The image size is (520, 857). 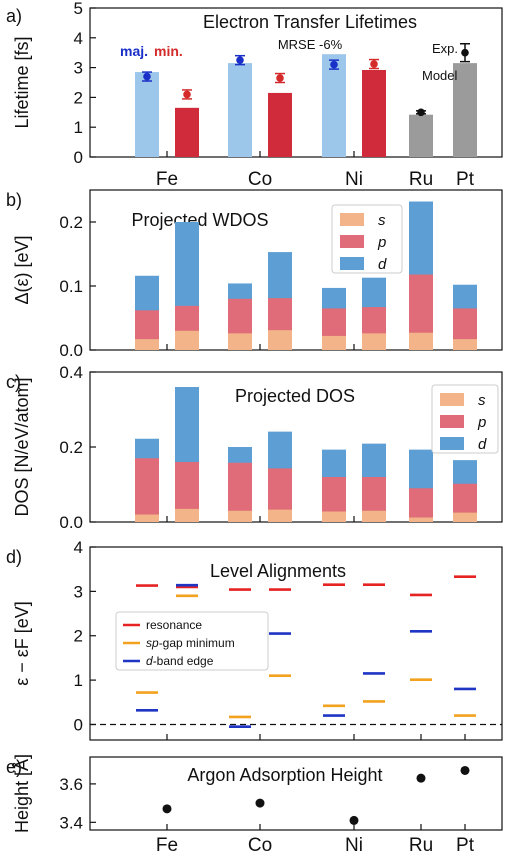 What do you see at coordinates (421, 845) in the screenshot?
I see `panel-e-xtick-label: Ru` at bounding box center [421, 845].